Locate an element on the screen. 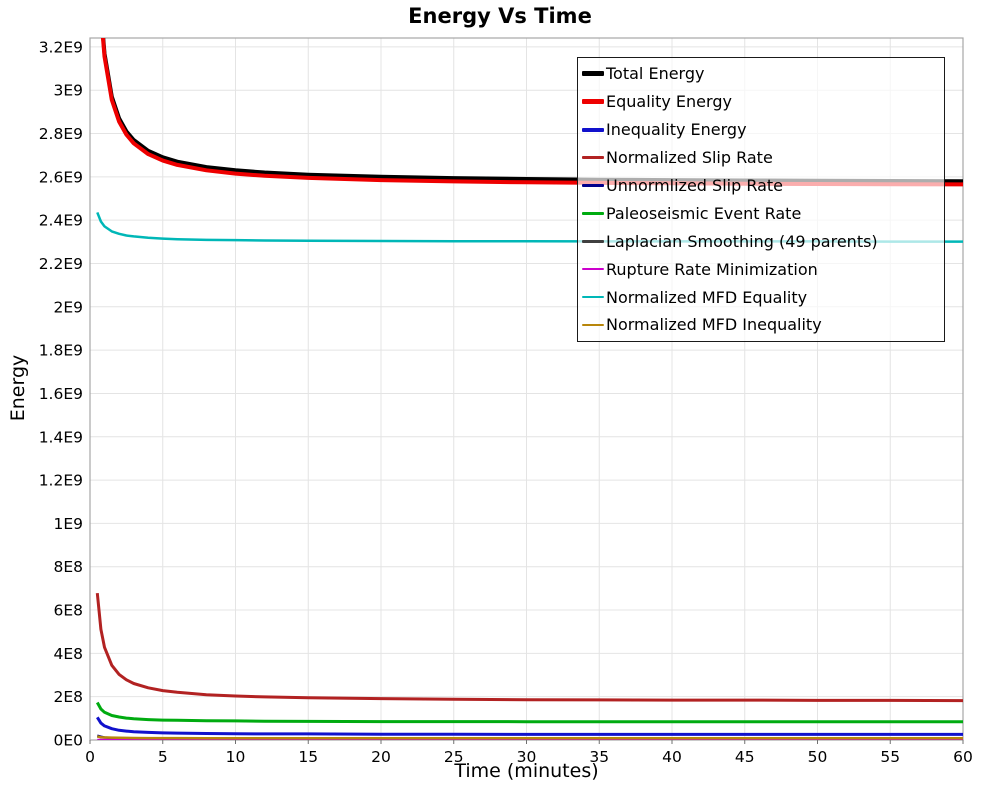  y-tick-label: 1E9 is located at coordinates (68, 524).